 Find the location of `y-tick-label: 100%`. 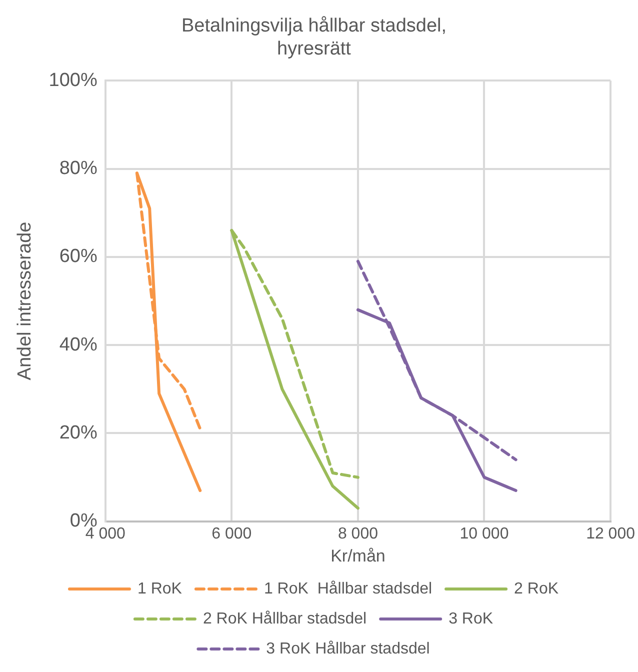

y-tick-label: 100% is located at coordinates (73, 80).